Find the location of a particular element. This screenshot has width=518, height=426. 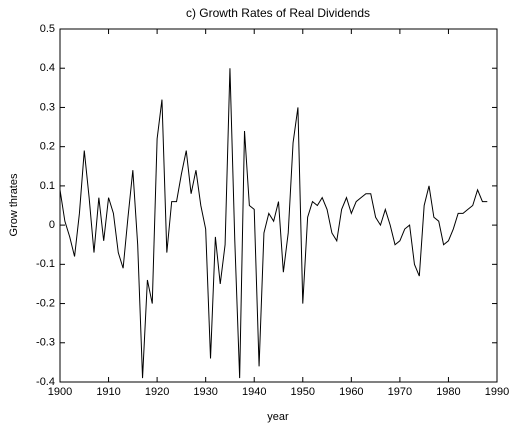

x-tick-label: 1930 is located at coordinates (205, 392).